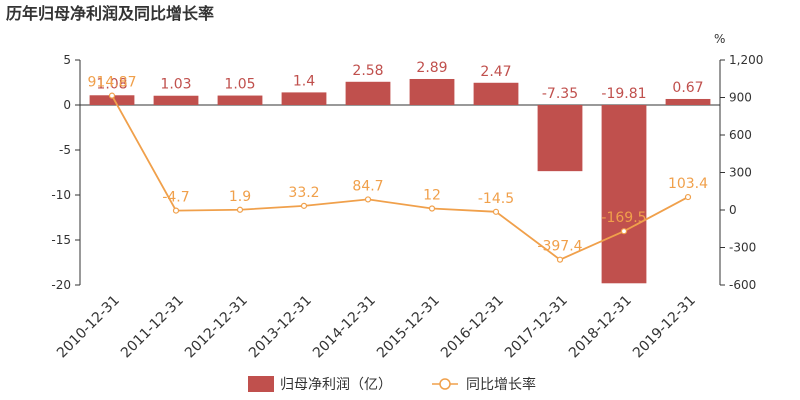 This screenshot has width=800, height=400. Describe the element at coordinates (216, 327) in the screenshot. I see `x-tick-label: 2012-12-31` at that location.